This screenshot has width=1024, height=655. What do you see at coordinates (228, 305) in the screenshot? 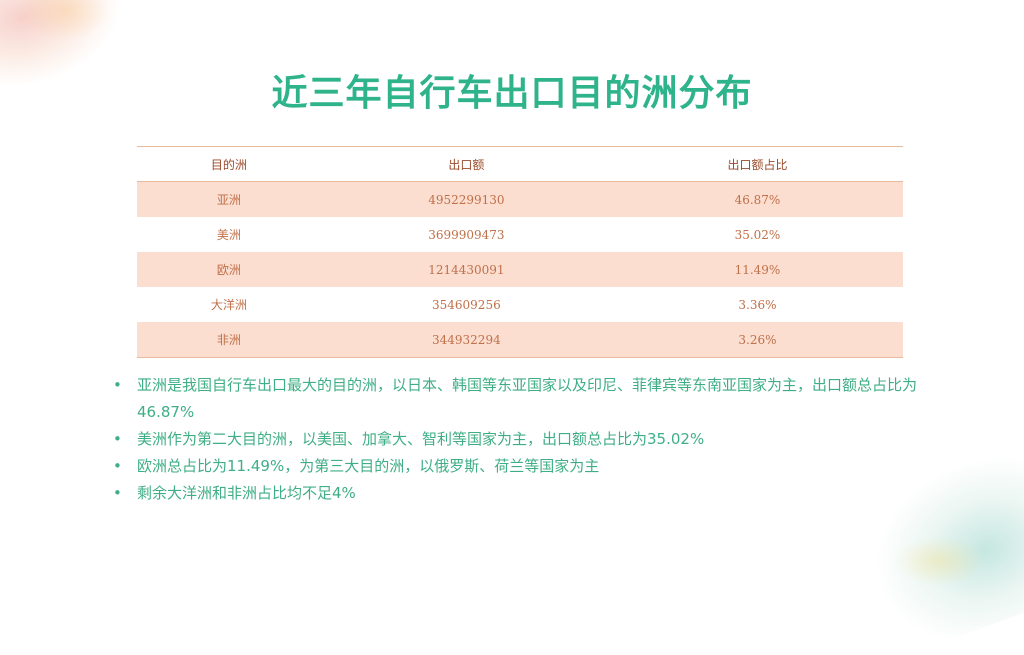
I see `cell-destination: 大洋洲` at bounding box center [228, 305].